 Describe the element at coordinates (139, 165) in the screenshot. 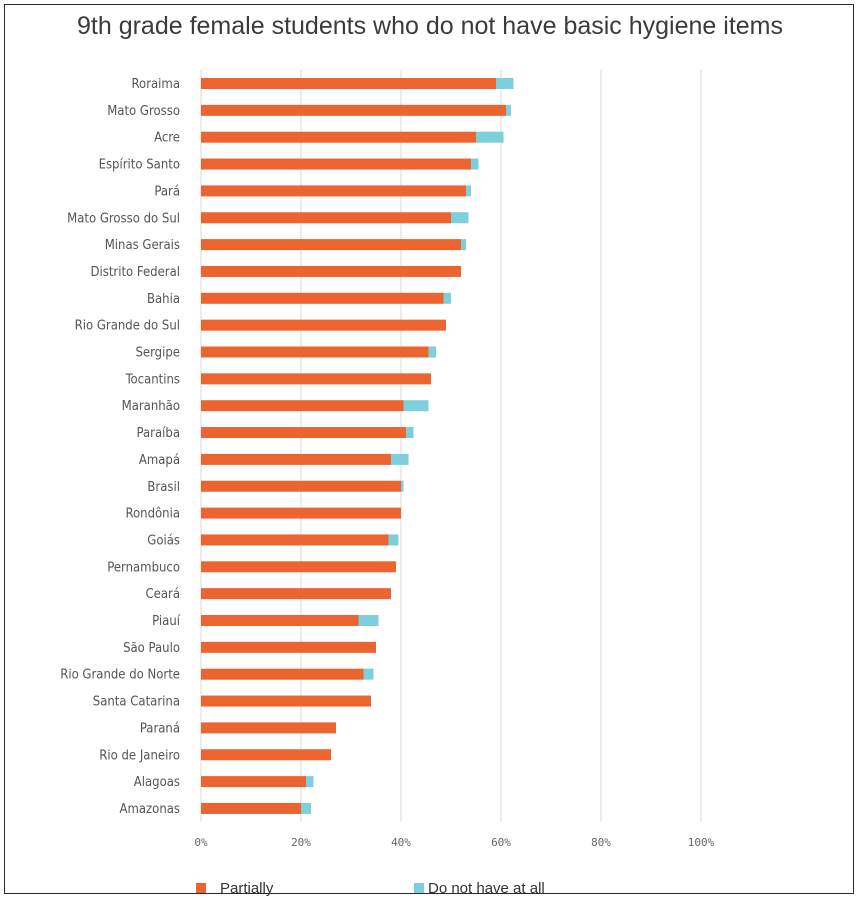

I see `category-label: Espírito Santo` at that location.